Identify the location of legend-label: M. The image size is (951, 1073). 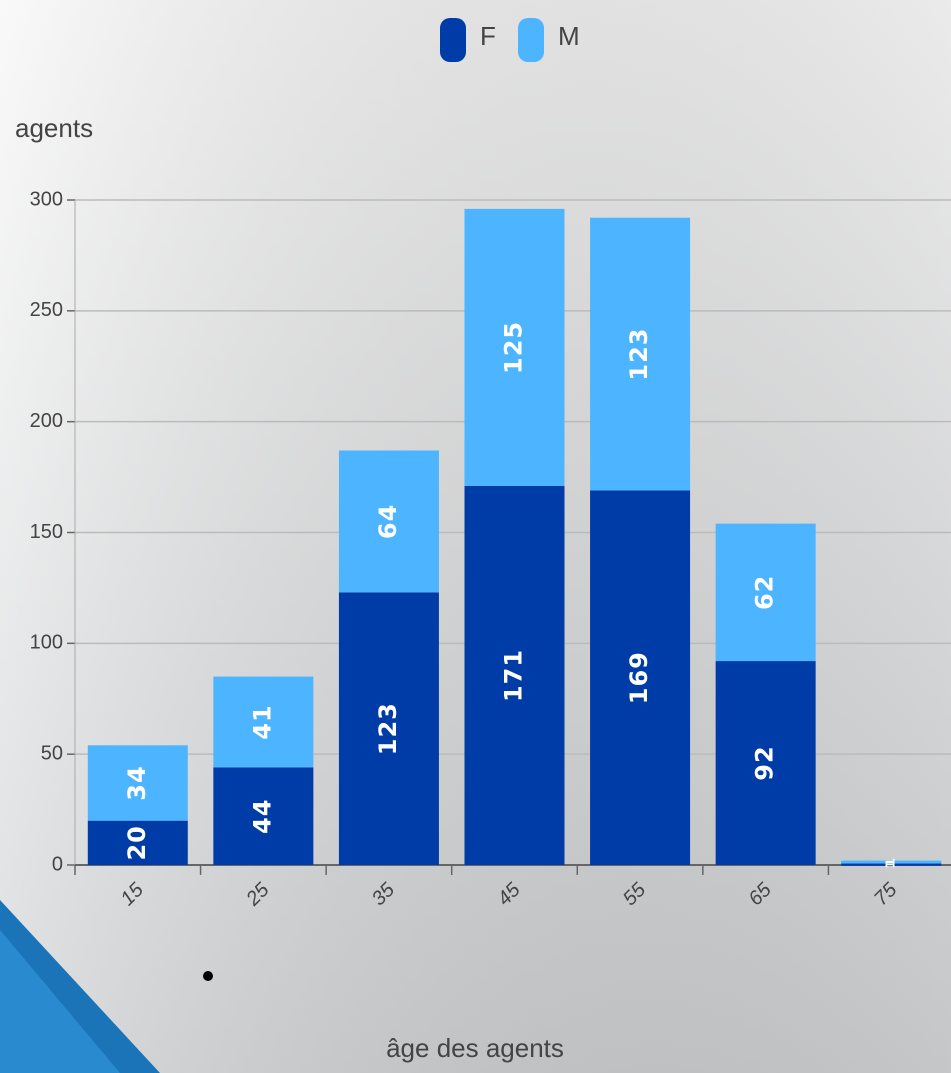
(569, 36).